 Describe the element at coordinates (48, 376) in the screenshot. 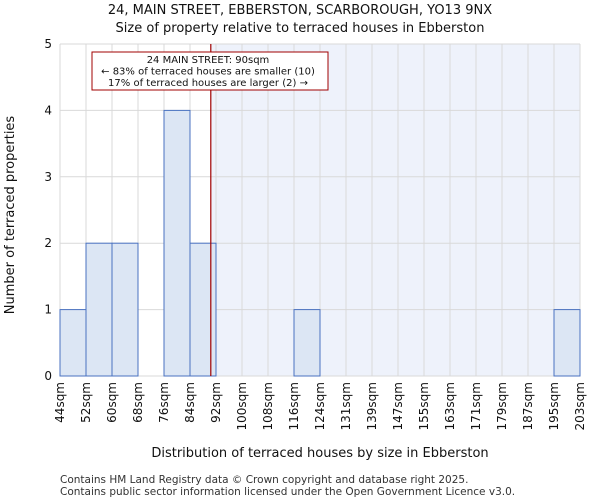

I see `y-tick-label: 0` at that location.